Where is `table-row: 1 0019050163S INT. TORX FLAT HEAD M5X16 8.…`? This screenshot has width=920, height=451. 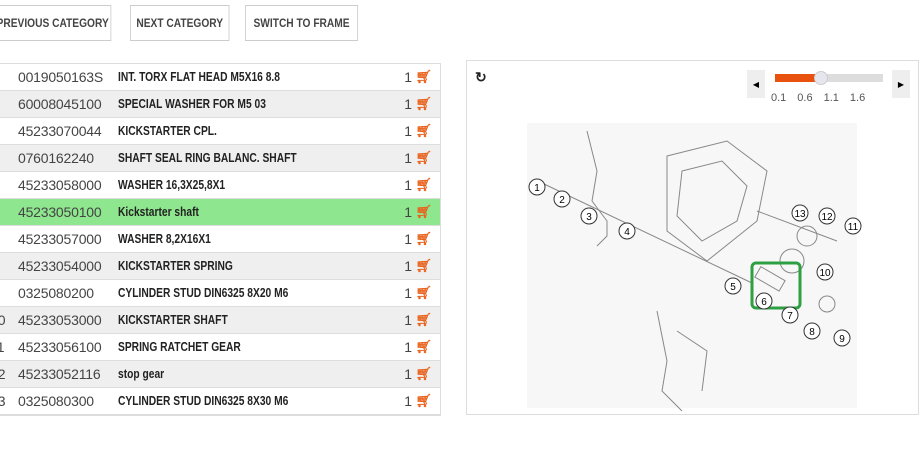 table-row: 1 0019050163S INT. TORX FLAT HEAD M5X16 8.… is located at coordinates (220, 77).